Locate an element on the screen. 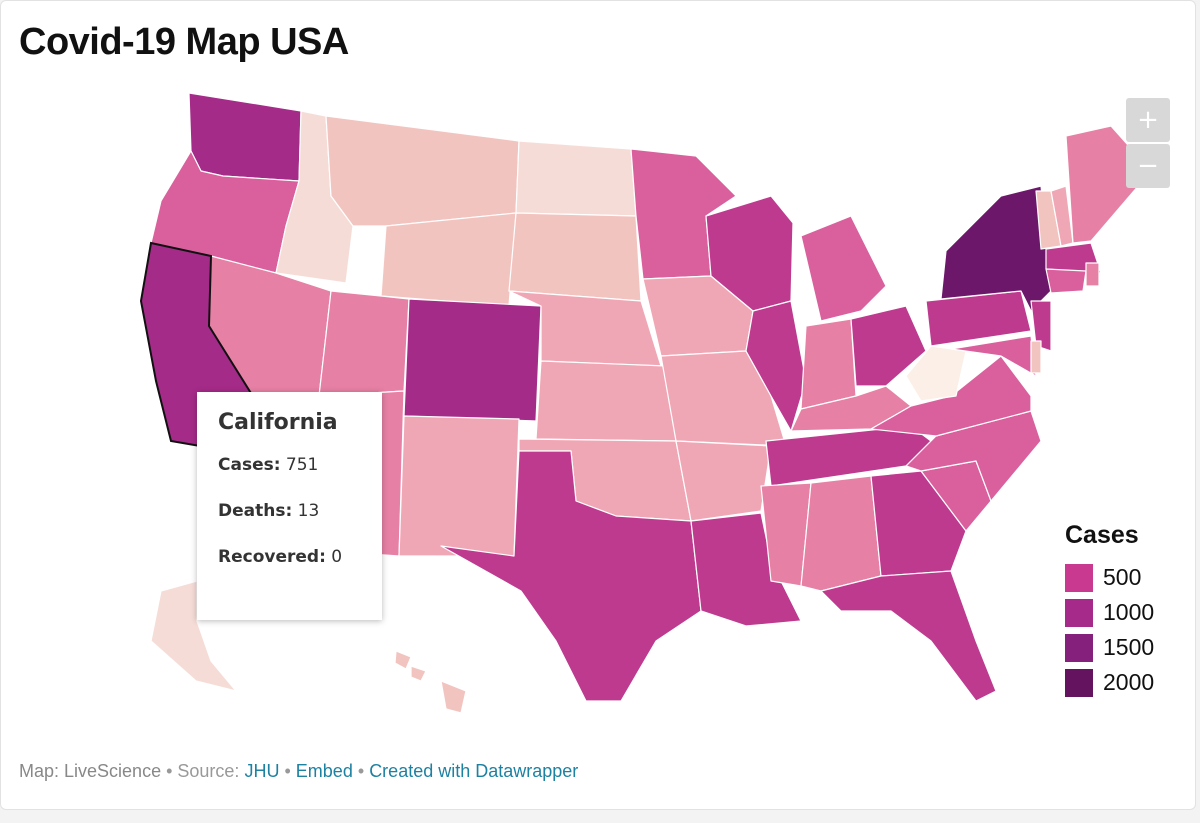  legend-item-500: 500 is located at coordinates (1109, 577).